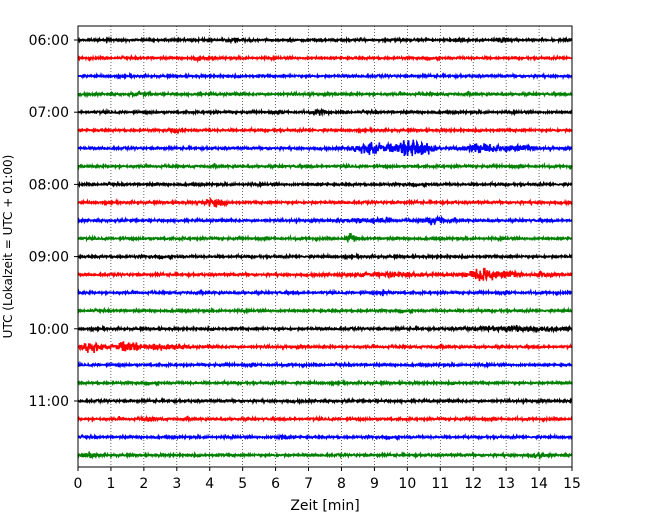  Describe the element at coordinates (506, 484) in the screenshot. I see `x-tick-label-13: 13` at that location.